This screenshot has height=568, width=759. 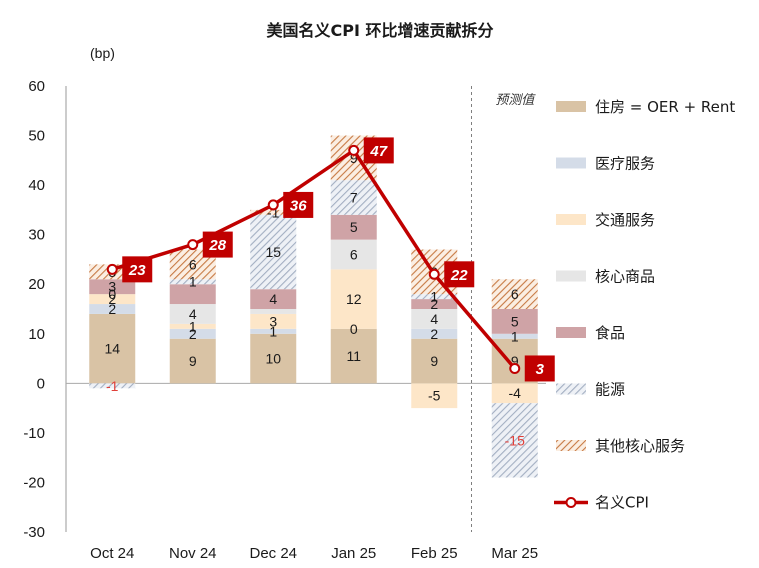 What do you see at coordinates (112, 553) in the screenshot?
I see `x-tick-label: Oct 24` at bounding box center [112, 553].